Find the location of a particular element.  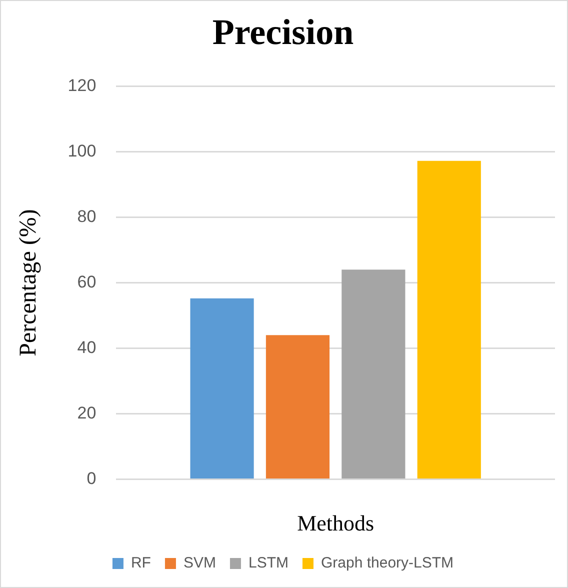

x-axis-title: Methods is located at coordinates (335, 523).